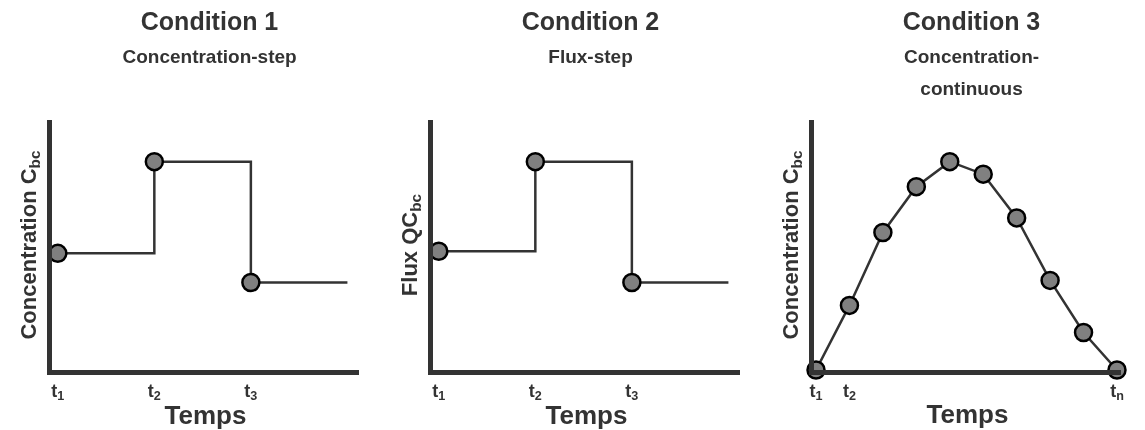 The height and width of the screenshot is (430, 1145). Describe the element at coordinates (209, 56) in the screenshot. I see `chart-subtitle: Concentration-step` at that location.